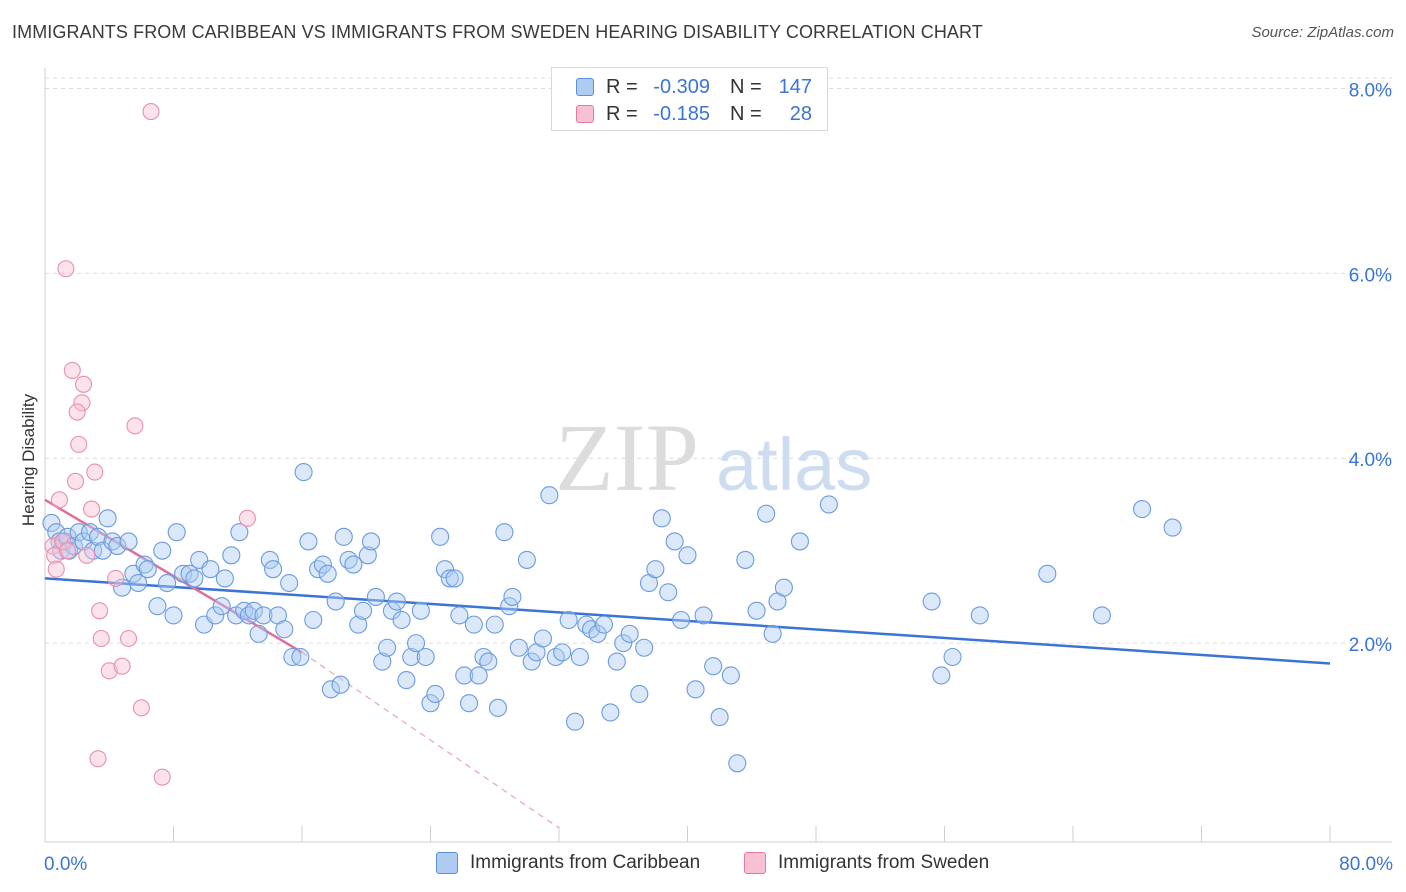 The height and width of the screenshot is (892, 1406). Describe the element at coordinates (585, 87) in the screenshot. I see `legend-swatch-caribbean` at that location.